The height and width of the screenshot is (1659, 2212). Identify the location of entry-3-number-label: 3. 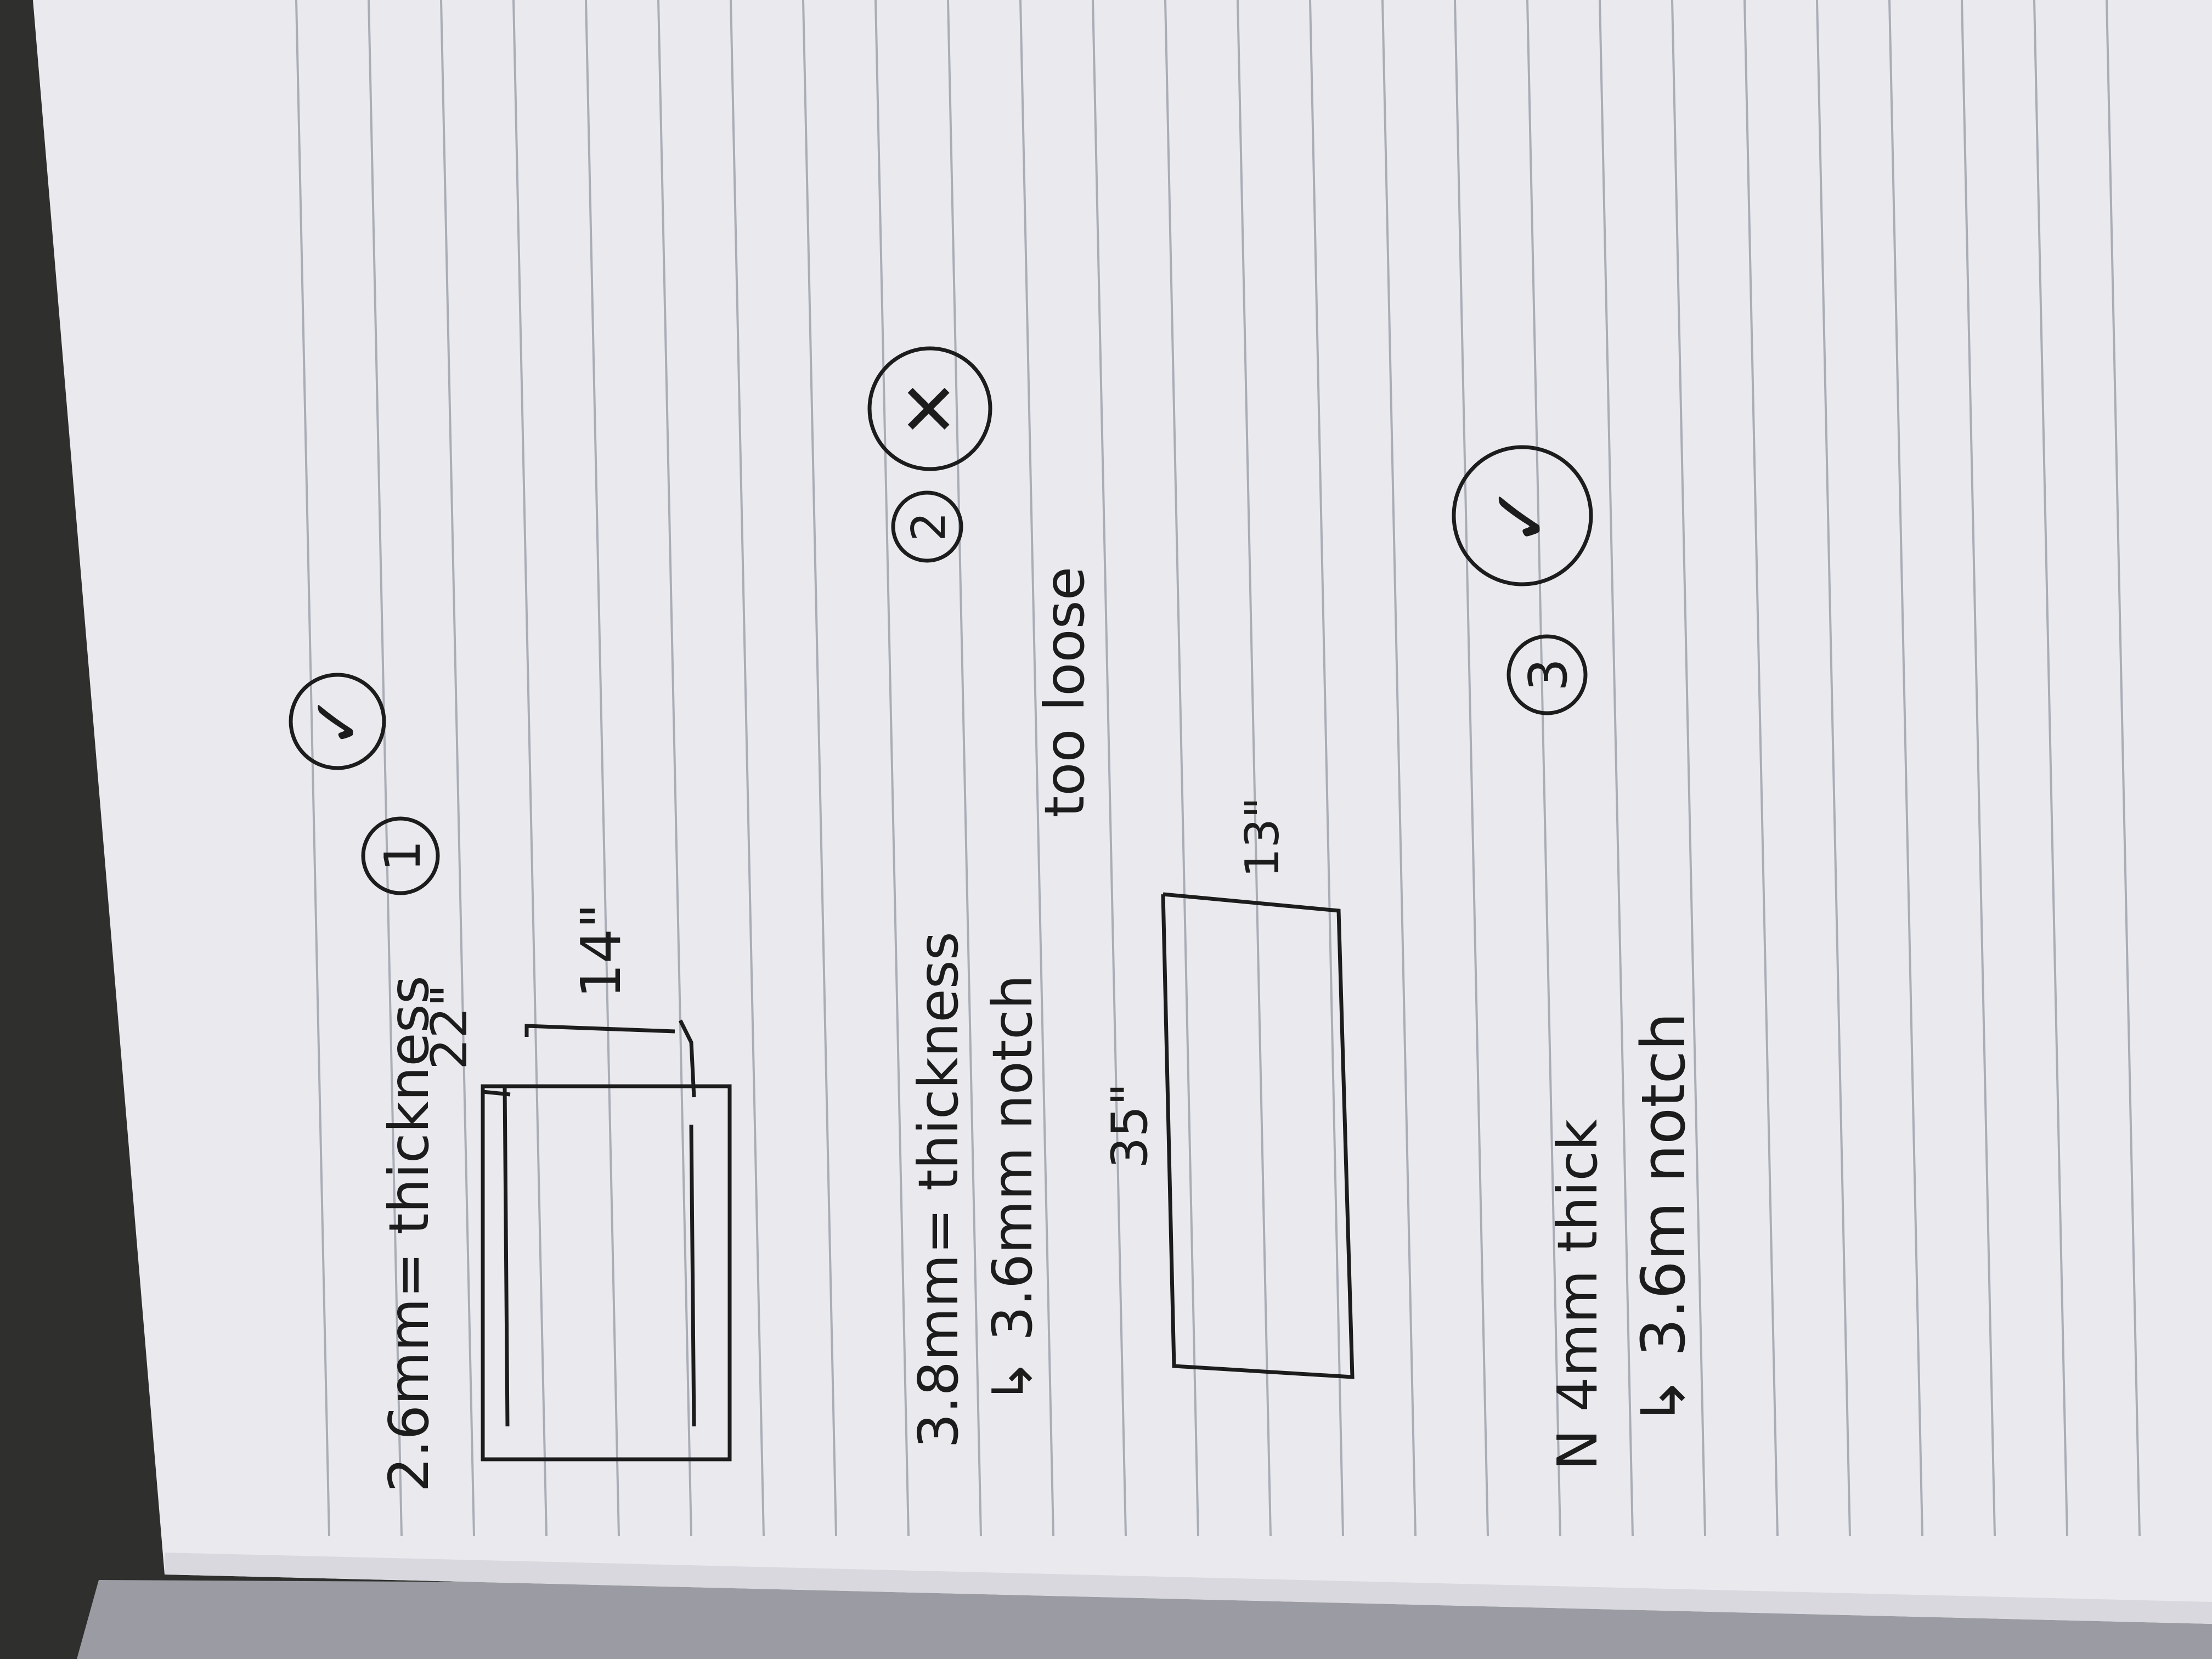
(1549, 675).